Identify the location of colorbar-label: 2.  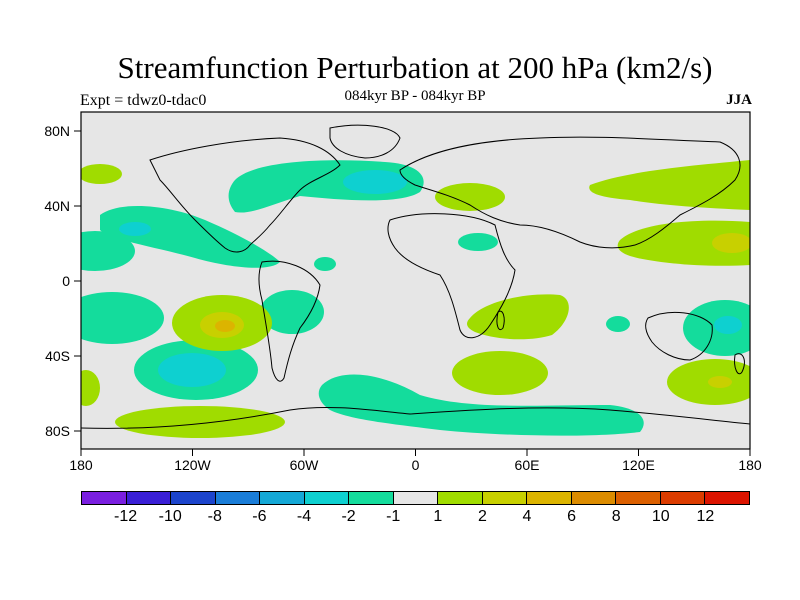
(482, 516).